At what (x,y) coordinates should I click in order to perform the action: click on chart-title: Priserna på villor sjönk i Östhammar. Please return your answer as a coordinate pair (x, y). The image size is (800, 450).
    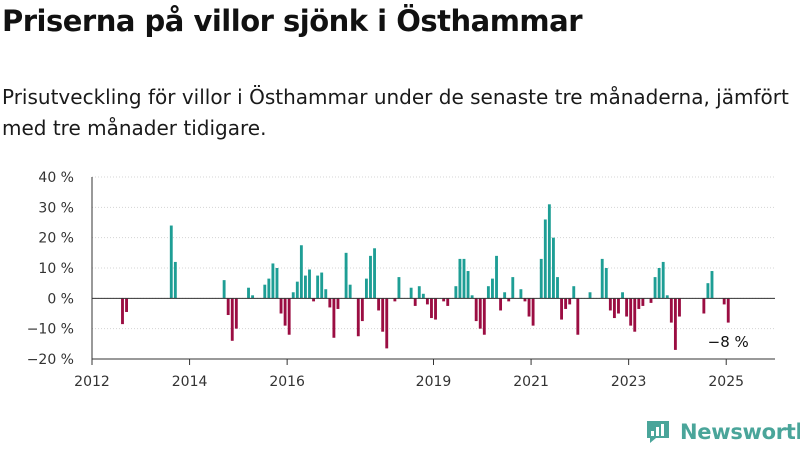
    Looking at the image, I should click on (292, 21).